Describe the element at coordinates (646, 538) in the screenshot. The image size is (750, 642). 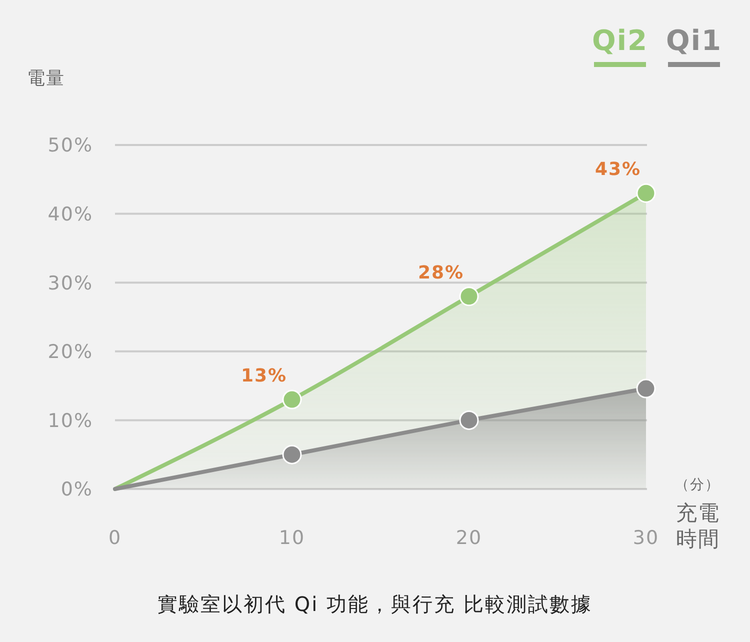
I see `x-tick-label: 30` at that location.